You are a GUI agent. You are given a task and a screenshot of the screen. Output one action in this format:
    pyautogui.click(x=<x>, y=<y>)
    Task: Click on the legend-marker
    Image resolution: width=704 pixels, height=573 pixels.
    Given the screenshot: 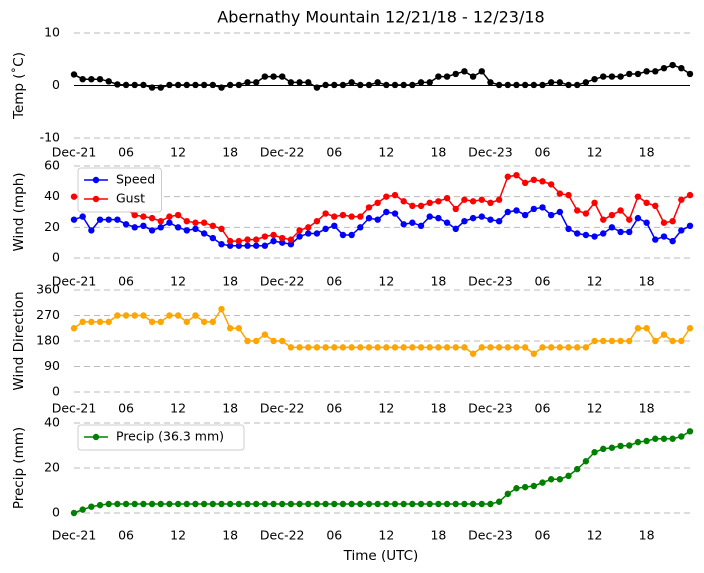 What is the action you would take?
    pyautogui.click(x=96, y=180)
    